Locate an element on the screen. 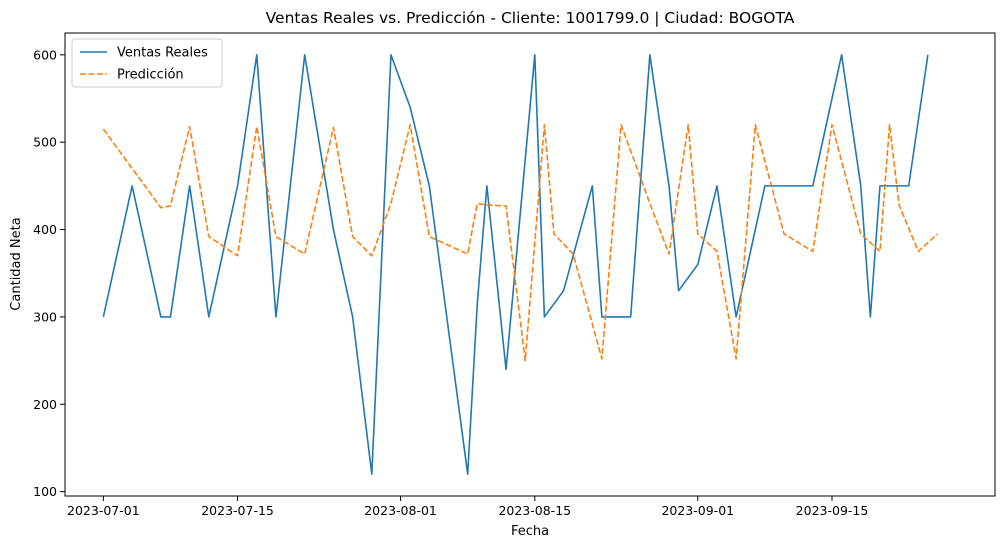 This screenshot has width=1005, height=548. y-tick-label: 600 is located at coordinates (45, 54).